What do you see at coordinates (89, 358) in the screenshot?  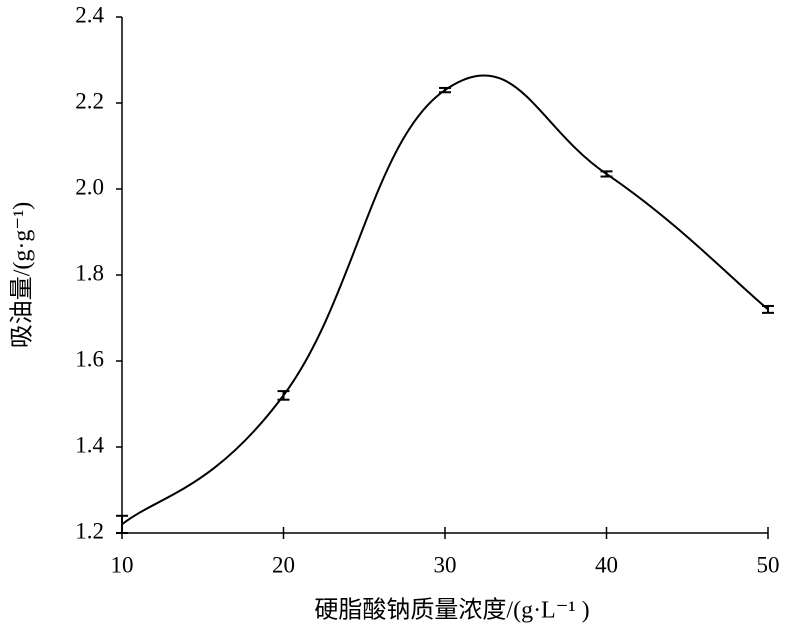 I see `y-tick-label: 1.6` at bounding box center [89, 358].